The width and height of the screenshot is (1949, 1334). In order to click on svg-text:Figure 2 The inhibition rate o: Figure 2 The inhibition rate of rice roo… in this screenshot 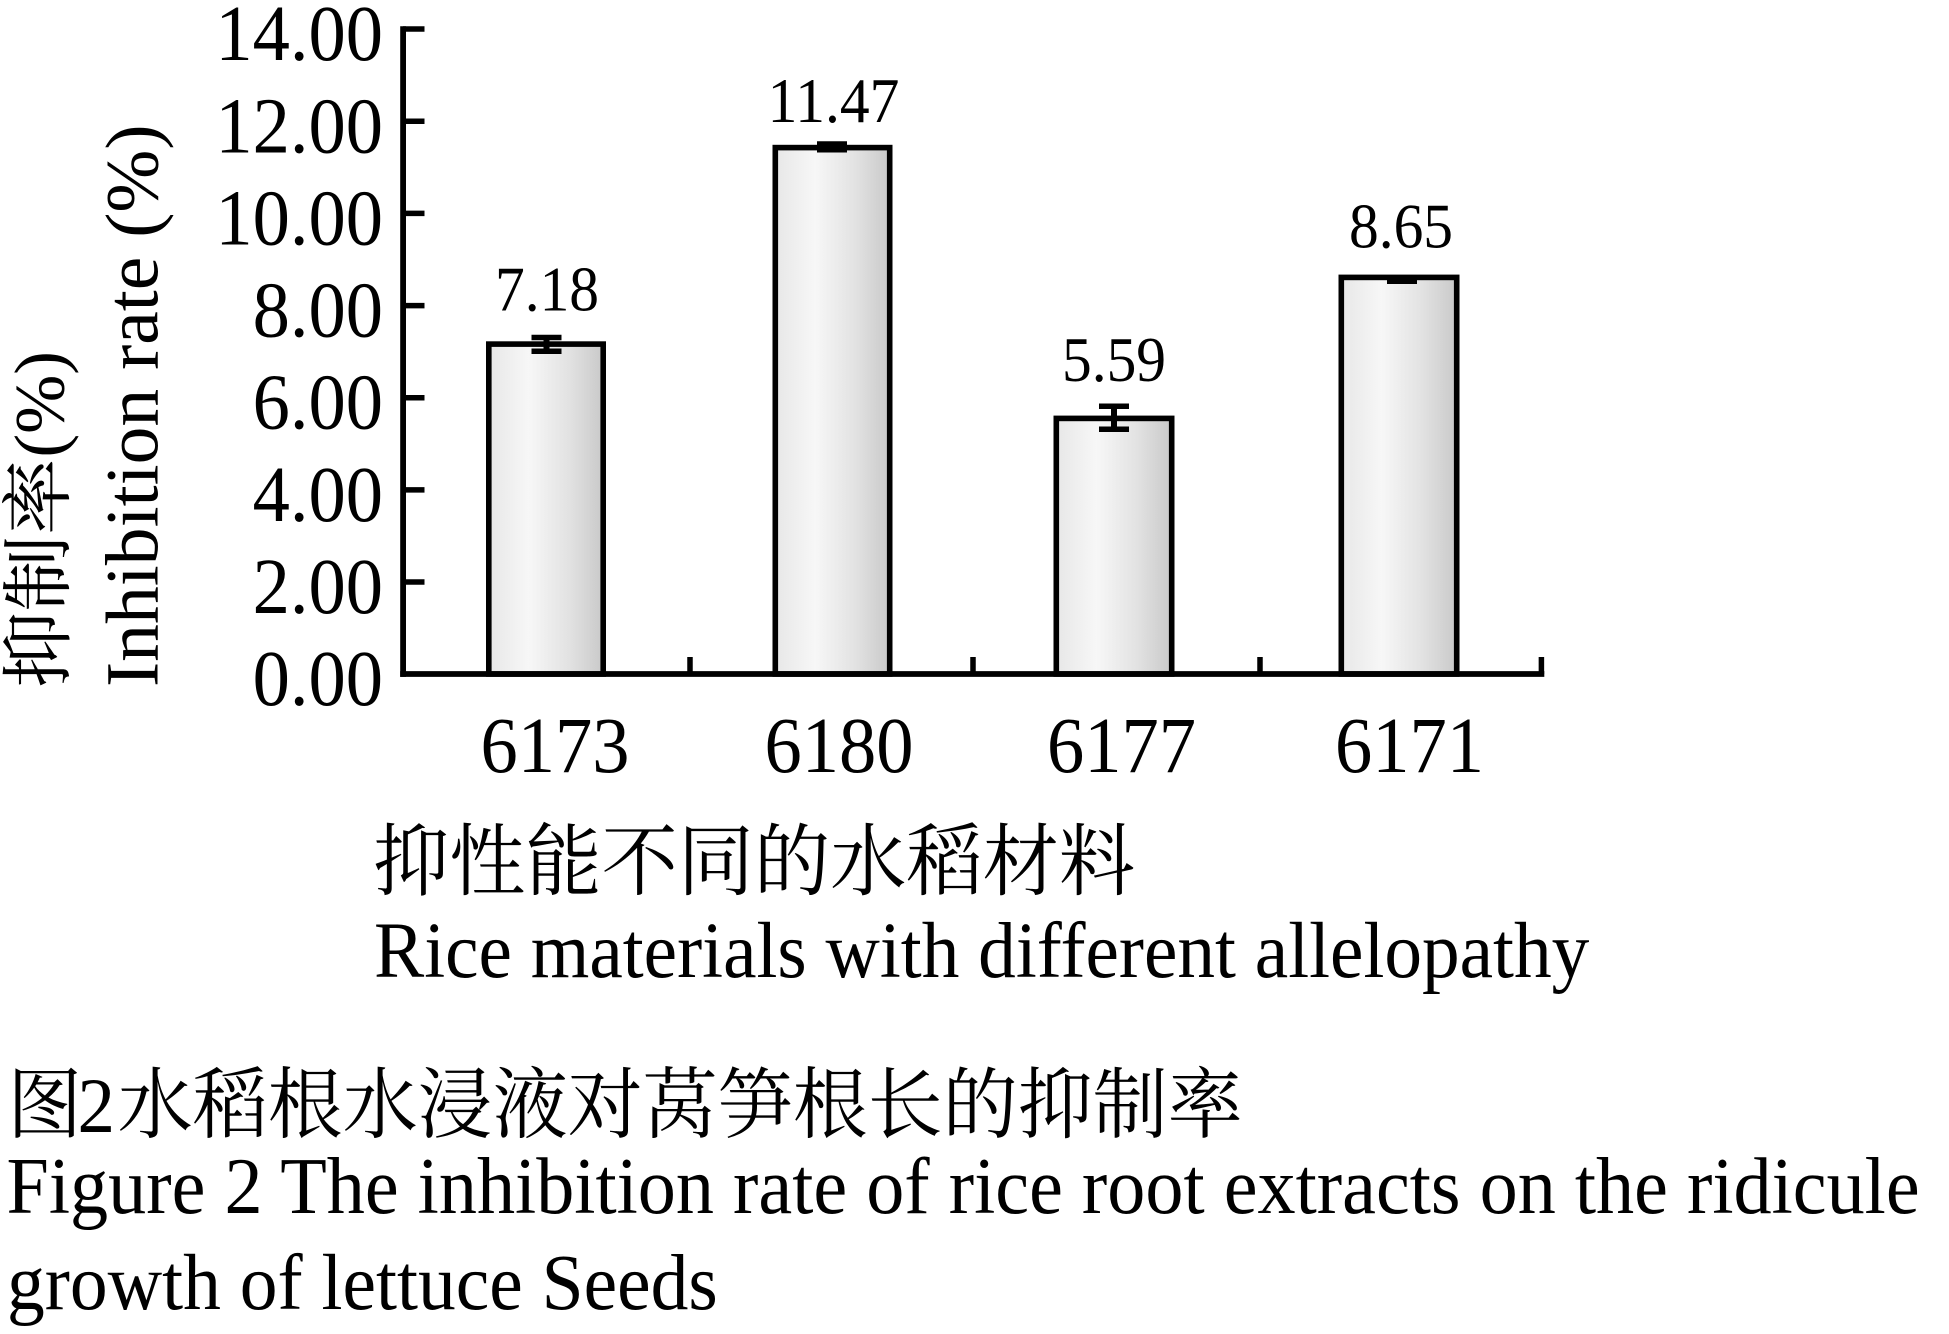, I will do `click(963, 1185)`.